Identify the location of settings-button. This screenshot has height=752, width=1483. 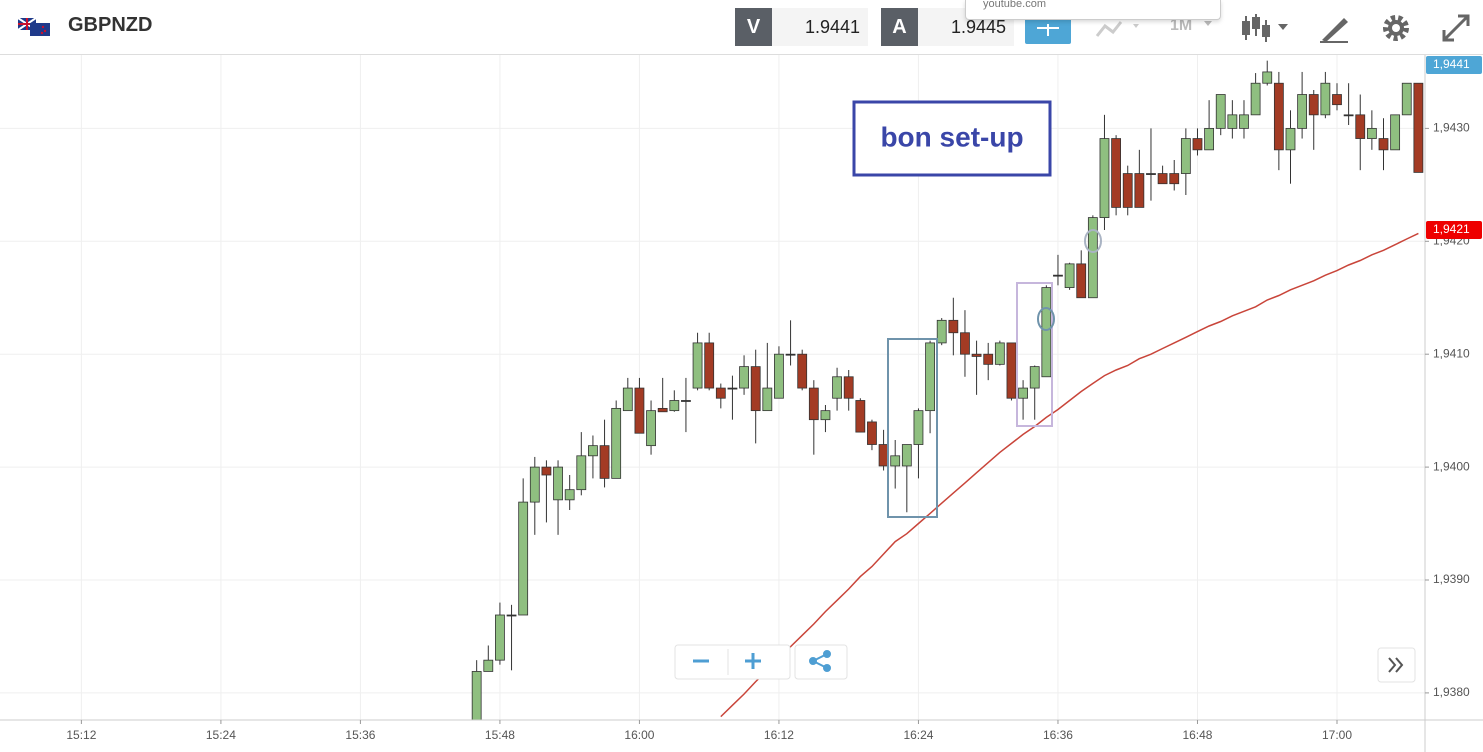
(1396, 28).